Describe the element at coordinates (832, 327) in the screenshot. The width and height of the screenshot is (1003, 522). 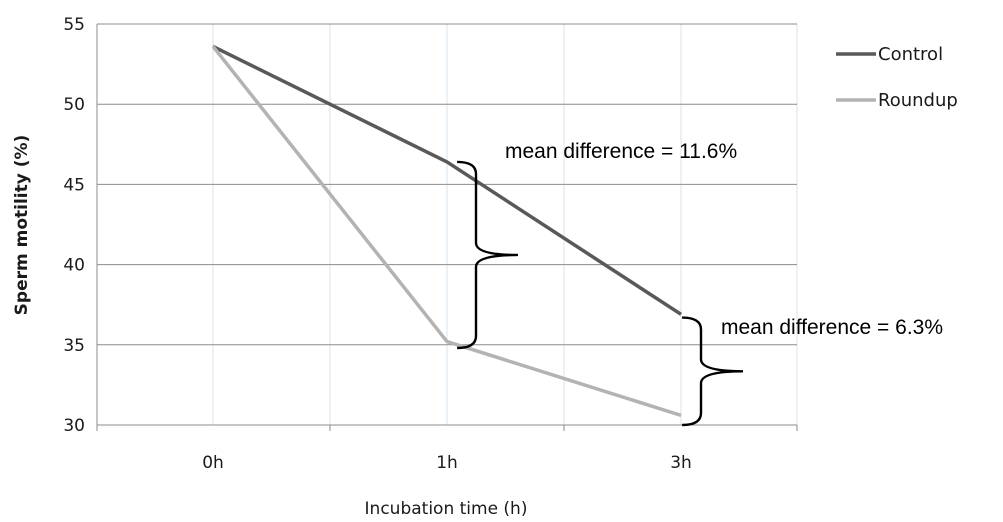
I see `difference-annotation-text: mean difference = 6.3%` at that location.